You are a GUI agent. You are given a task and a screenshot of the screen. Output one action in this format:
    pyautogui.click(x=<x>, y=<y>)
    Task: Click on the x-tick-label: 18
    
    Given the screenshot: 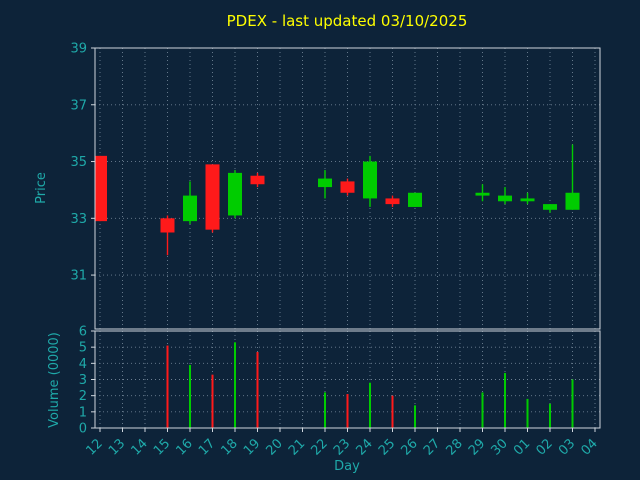 What is the action you would take?
    pyautogui.click(x=230, y=447)
    